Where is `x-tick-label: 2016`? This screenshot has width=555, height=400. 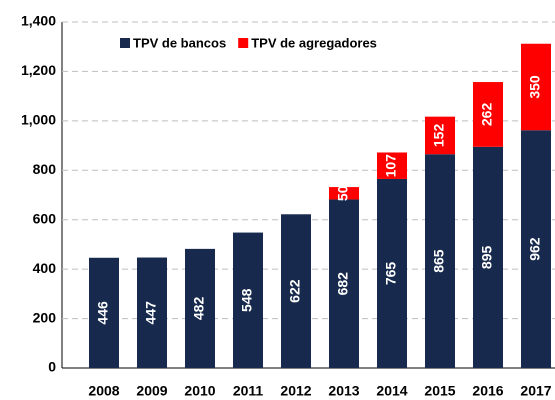 x-tick-label: 2016 is located at coordinates (487, 391).